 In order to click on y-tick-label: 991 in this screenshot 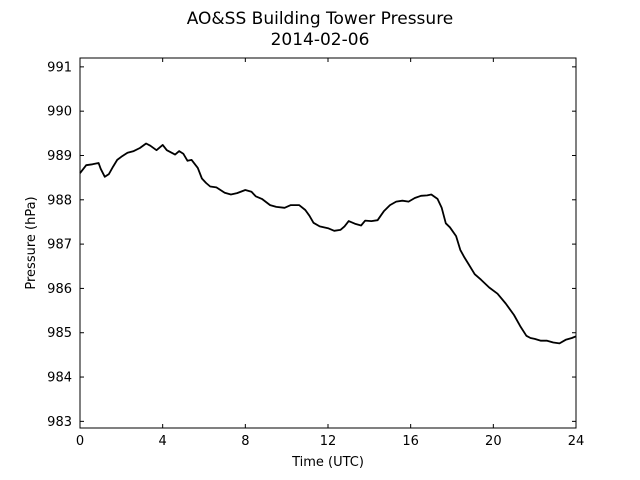, I will do `click(59, 67)`.